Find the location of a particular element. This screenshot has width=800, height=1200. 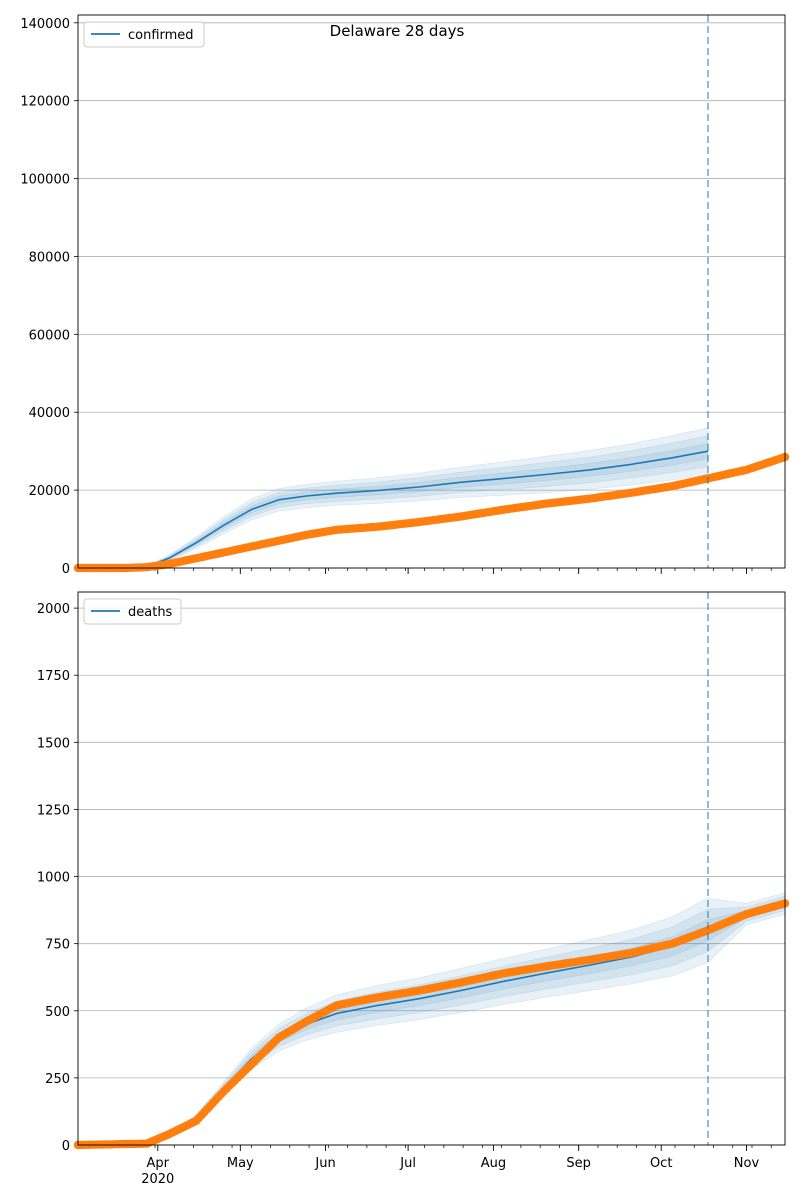

x-tick-label: Sep is located at coordinates (578, 1163).